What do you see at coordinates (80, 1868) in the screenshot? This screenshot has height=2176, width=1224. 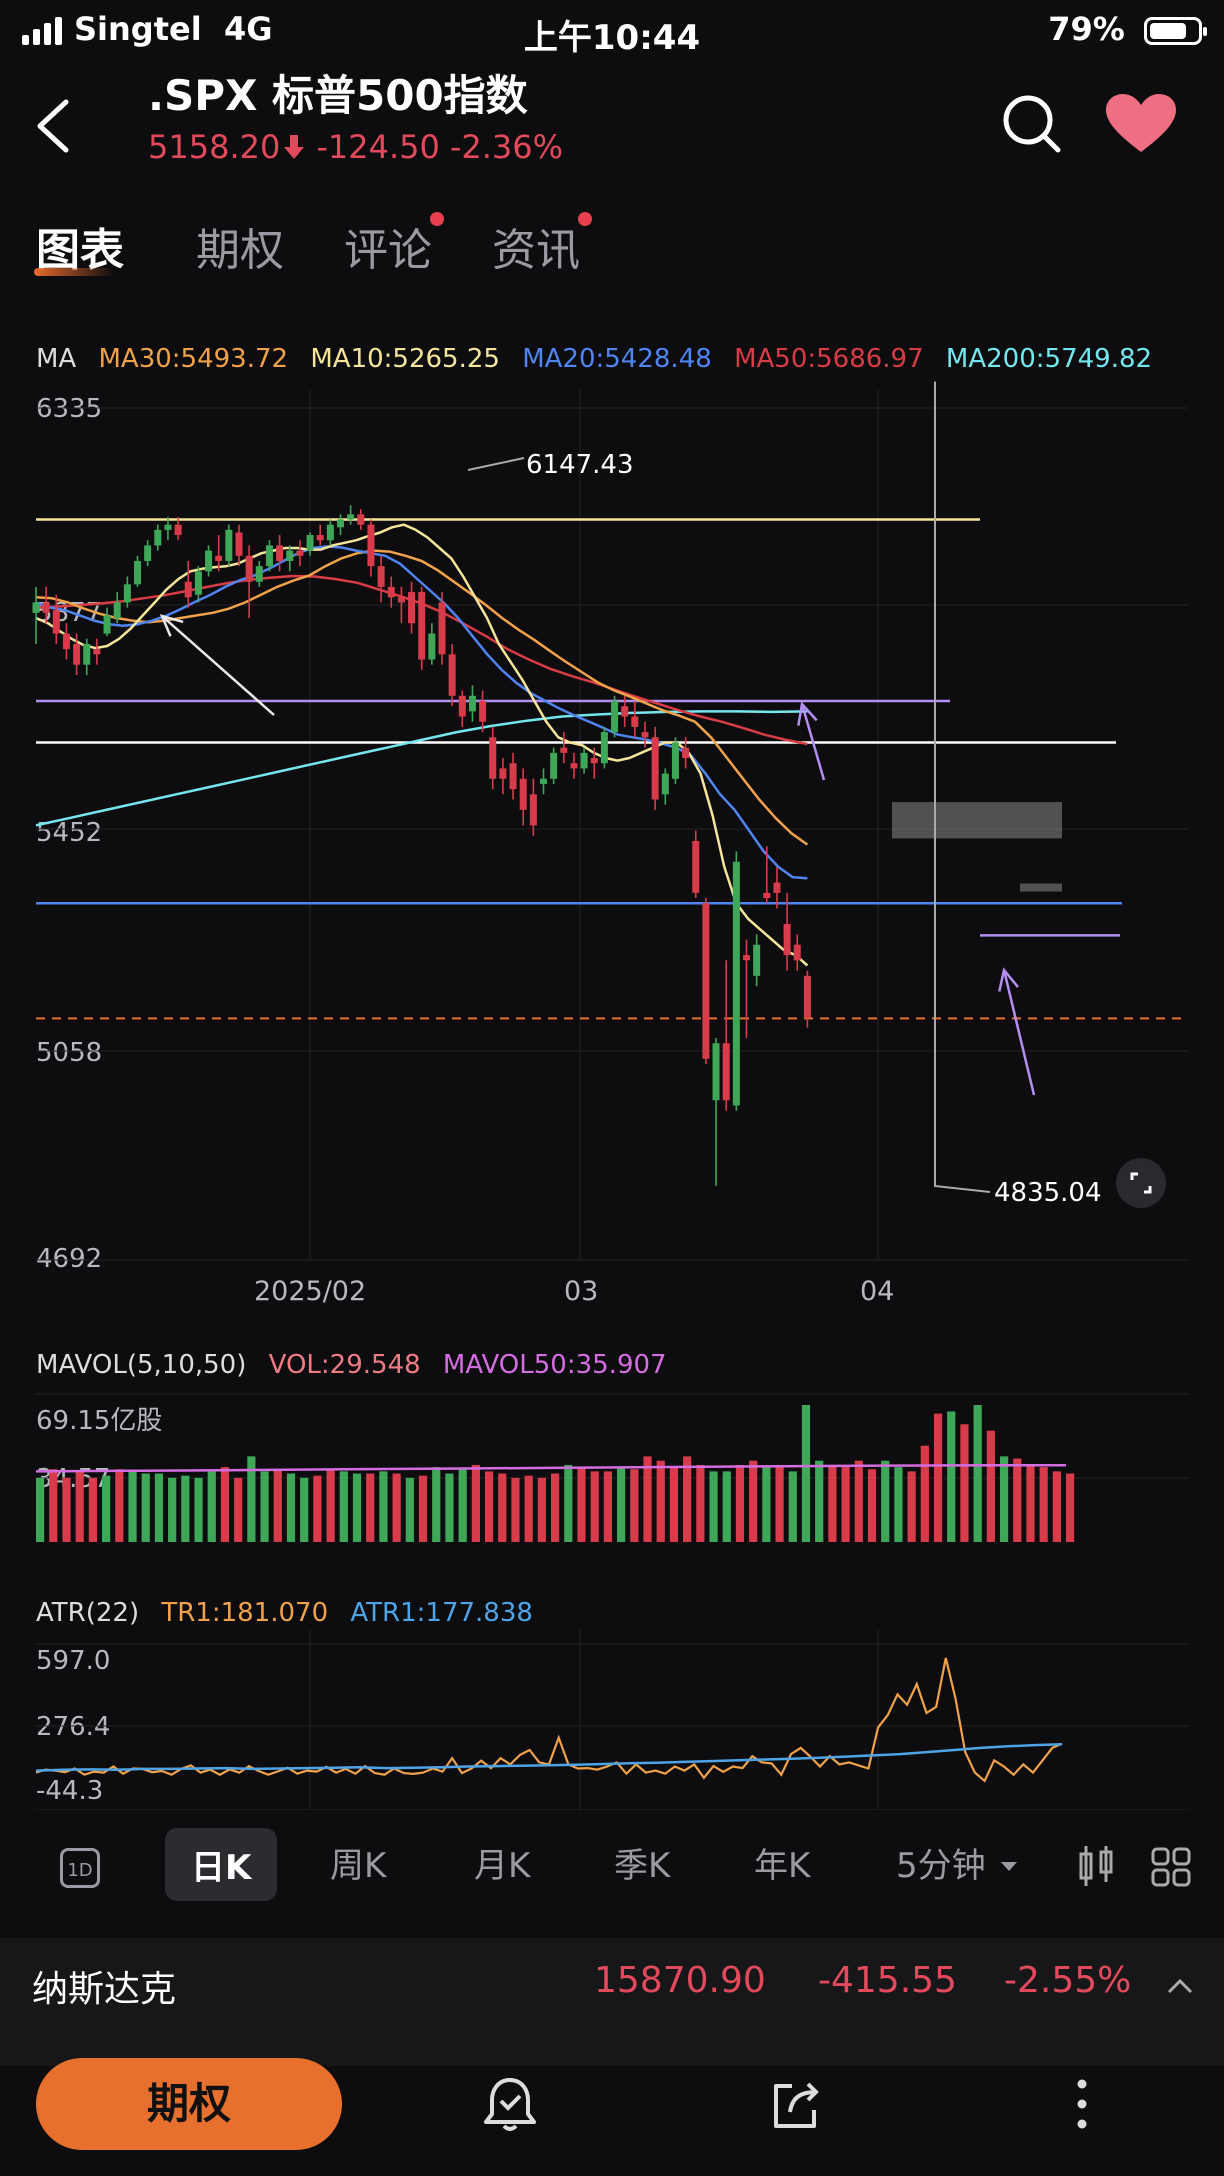 I see `one-day-button: 1D` at bounding box center [80, 1868].